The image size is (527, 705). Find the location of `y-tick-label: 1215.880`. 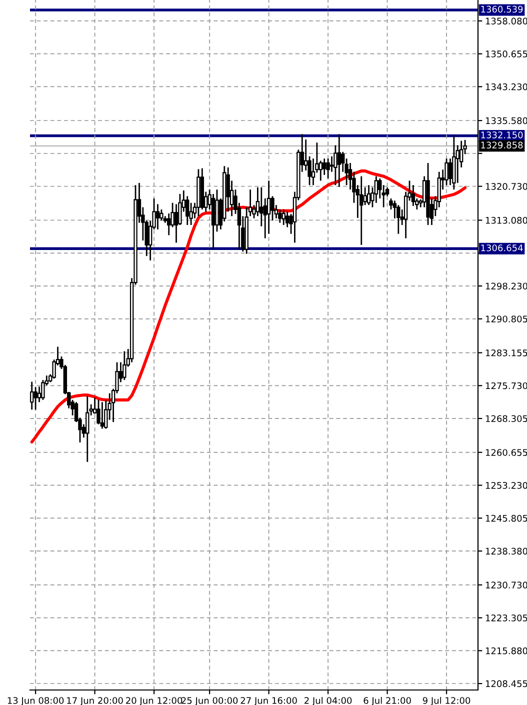

y-tick-label: 1215.880 is located at coordinates (506, 650).